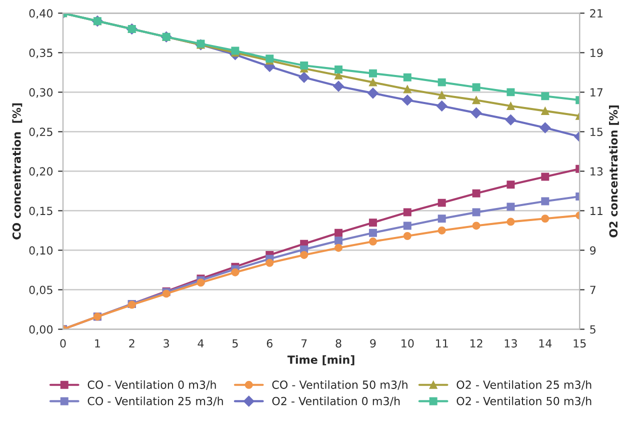  Describe the element at coordinates (524, 401) in the screenshot. I see `legend-label: O2 - Ventilation 50 m3/h` at that location.